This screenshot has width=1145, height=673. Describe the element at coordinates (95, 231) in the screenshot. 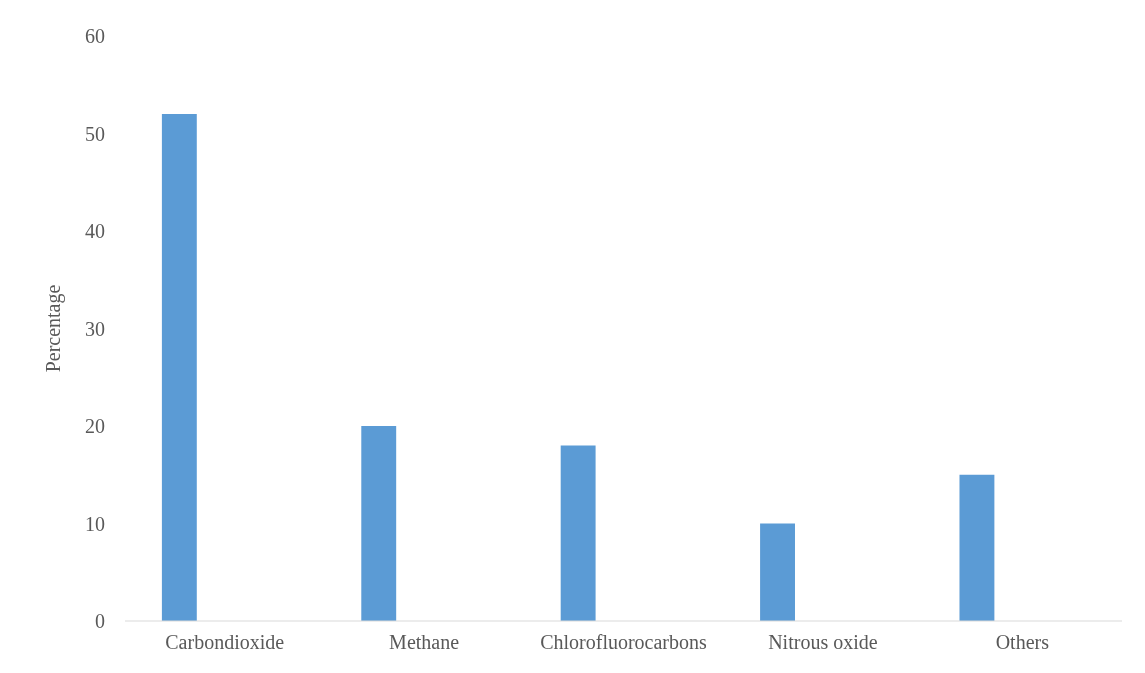

I see `y-tick-label: 40` at that location.